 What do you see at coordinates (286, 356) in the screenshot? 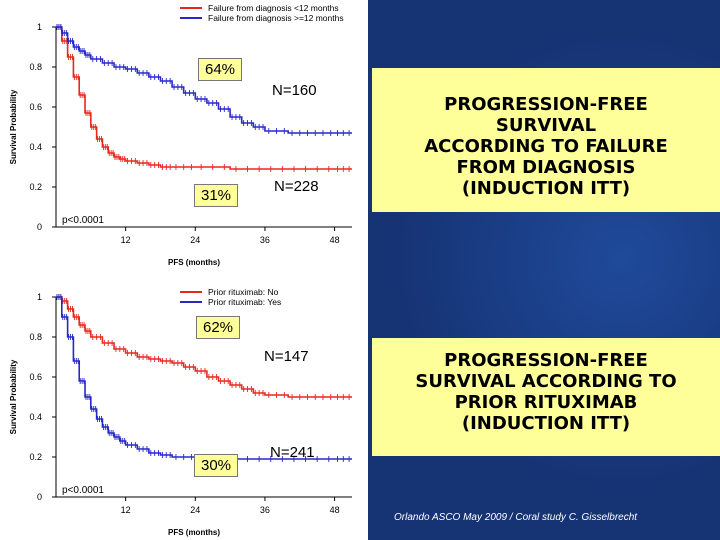
I see `n-label-upper: N=147` at bounding box center [286, 356].